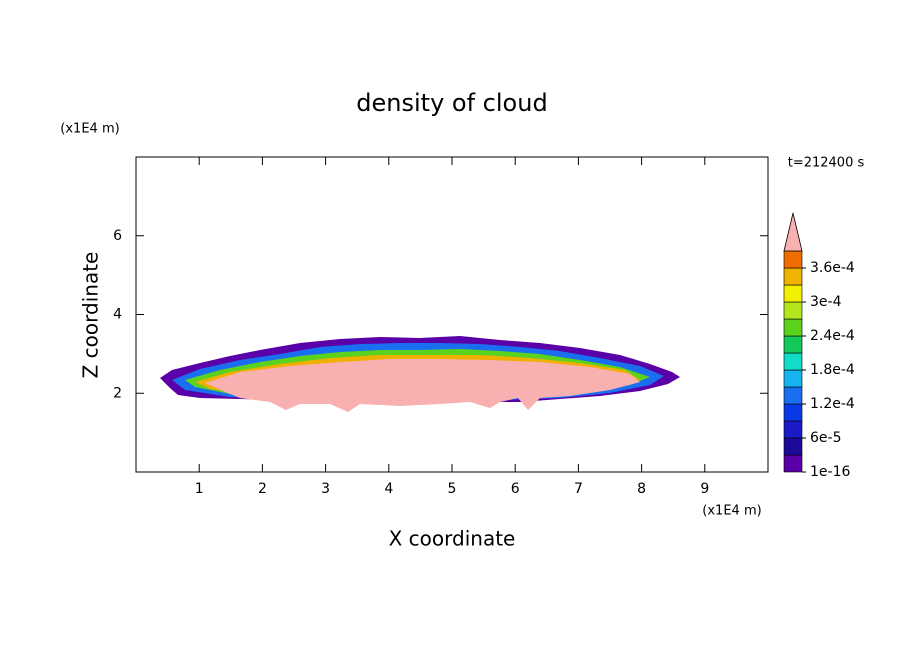 The width and height of the screenshot is (904, 654). I want to click on cloud-field, so click(420, 374).